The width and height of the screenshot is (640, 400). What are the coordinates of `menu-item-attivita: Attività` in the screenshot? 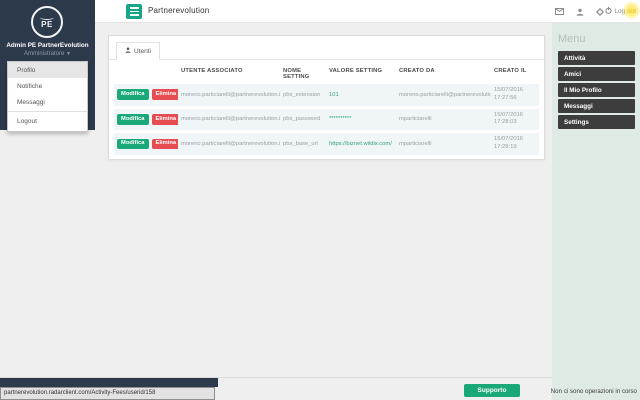 It's located at (596, 58).